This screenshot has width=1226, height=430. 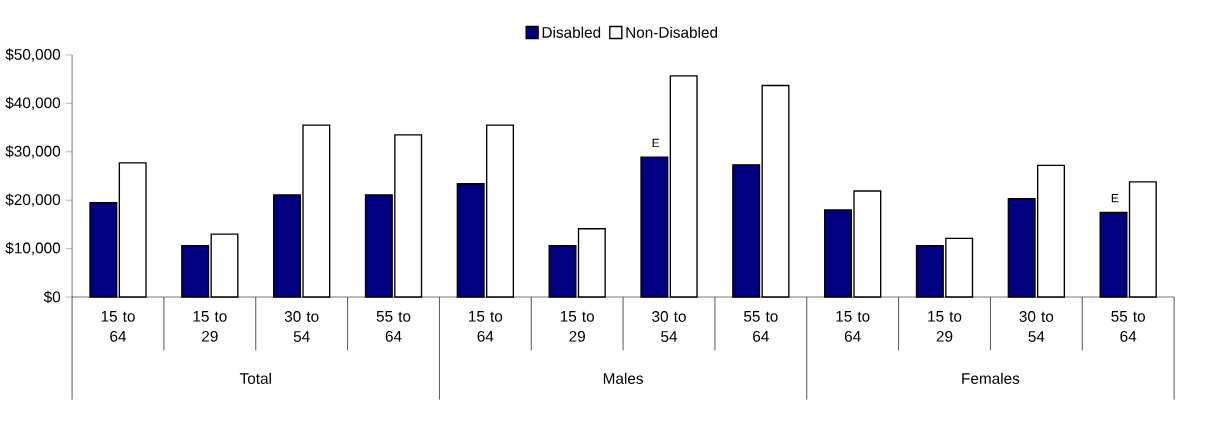 What do you see at coordinates (33, 200) in the screenshot?
I see `y-tick-label: $20,000` at bounding box center [33, 200].